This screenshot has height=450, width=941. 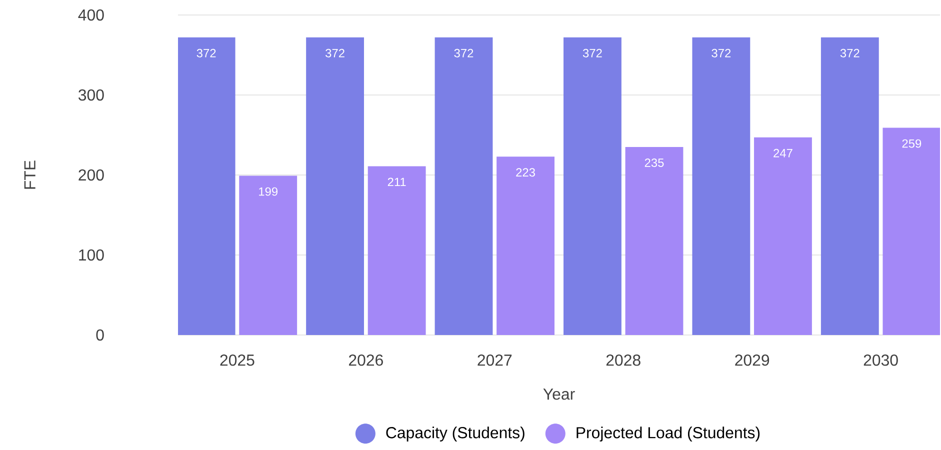 What do you see at coordinates (668, 434) in the screenshot?
I see `legend-label: Projected Load (Students)` at bounding box center [668, 434].